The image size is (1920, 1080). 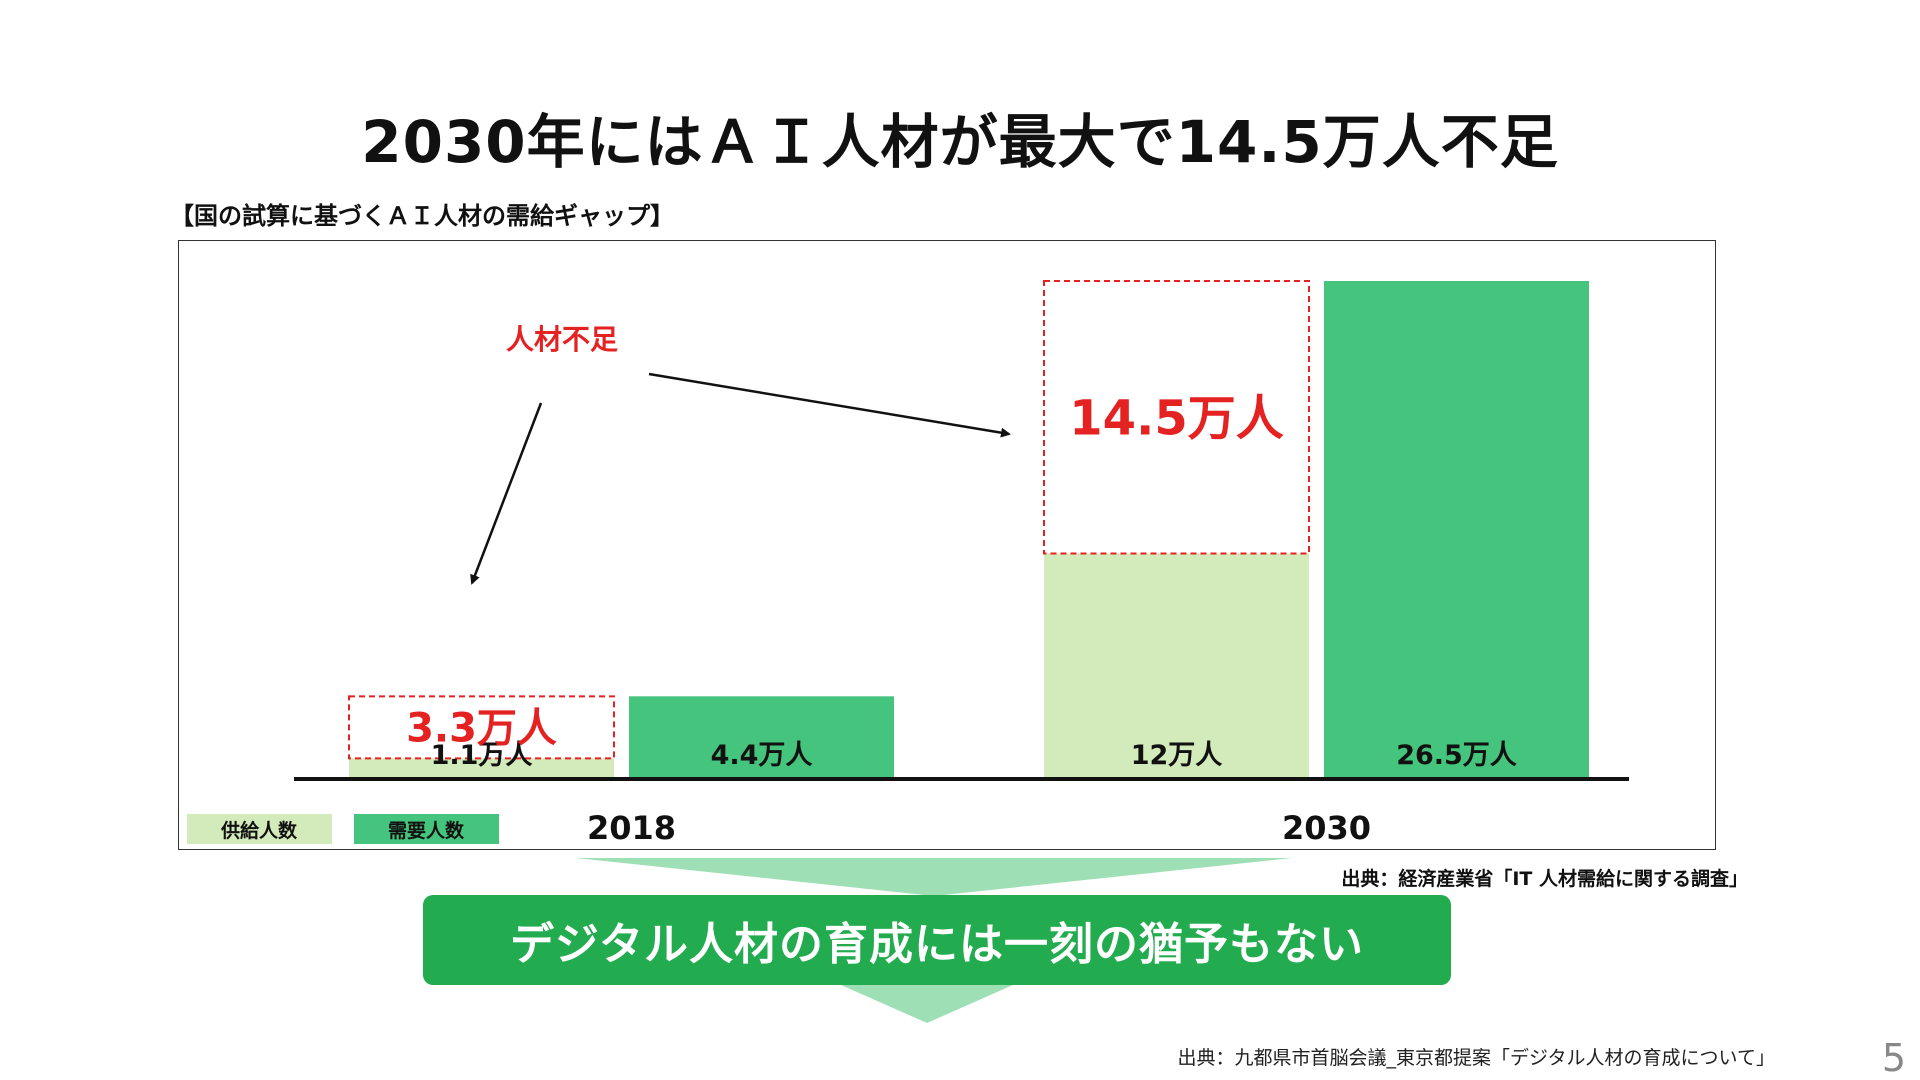 I want to click on banner-top-triangle, so click(x=934, y=877).